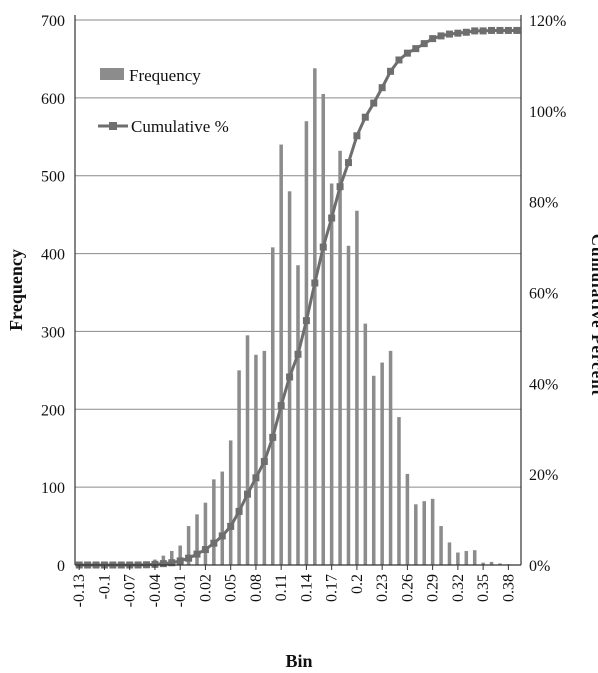  I want to click on y2-tick-label: 120%, so click(547, 21).